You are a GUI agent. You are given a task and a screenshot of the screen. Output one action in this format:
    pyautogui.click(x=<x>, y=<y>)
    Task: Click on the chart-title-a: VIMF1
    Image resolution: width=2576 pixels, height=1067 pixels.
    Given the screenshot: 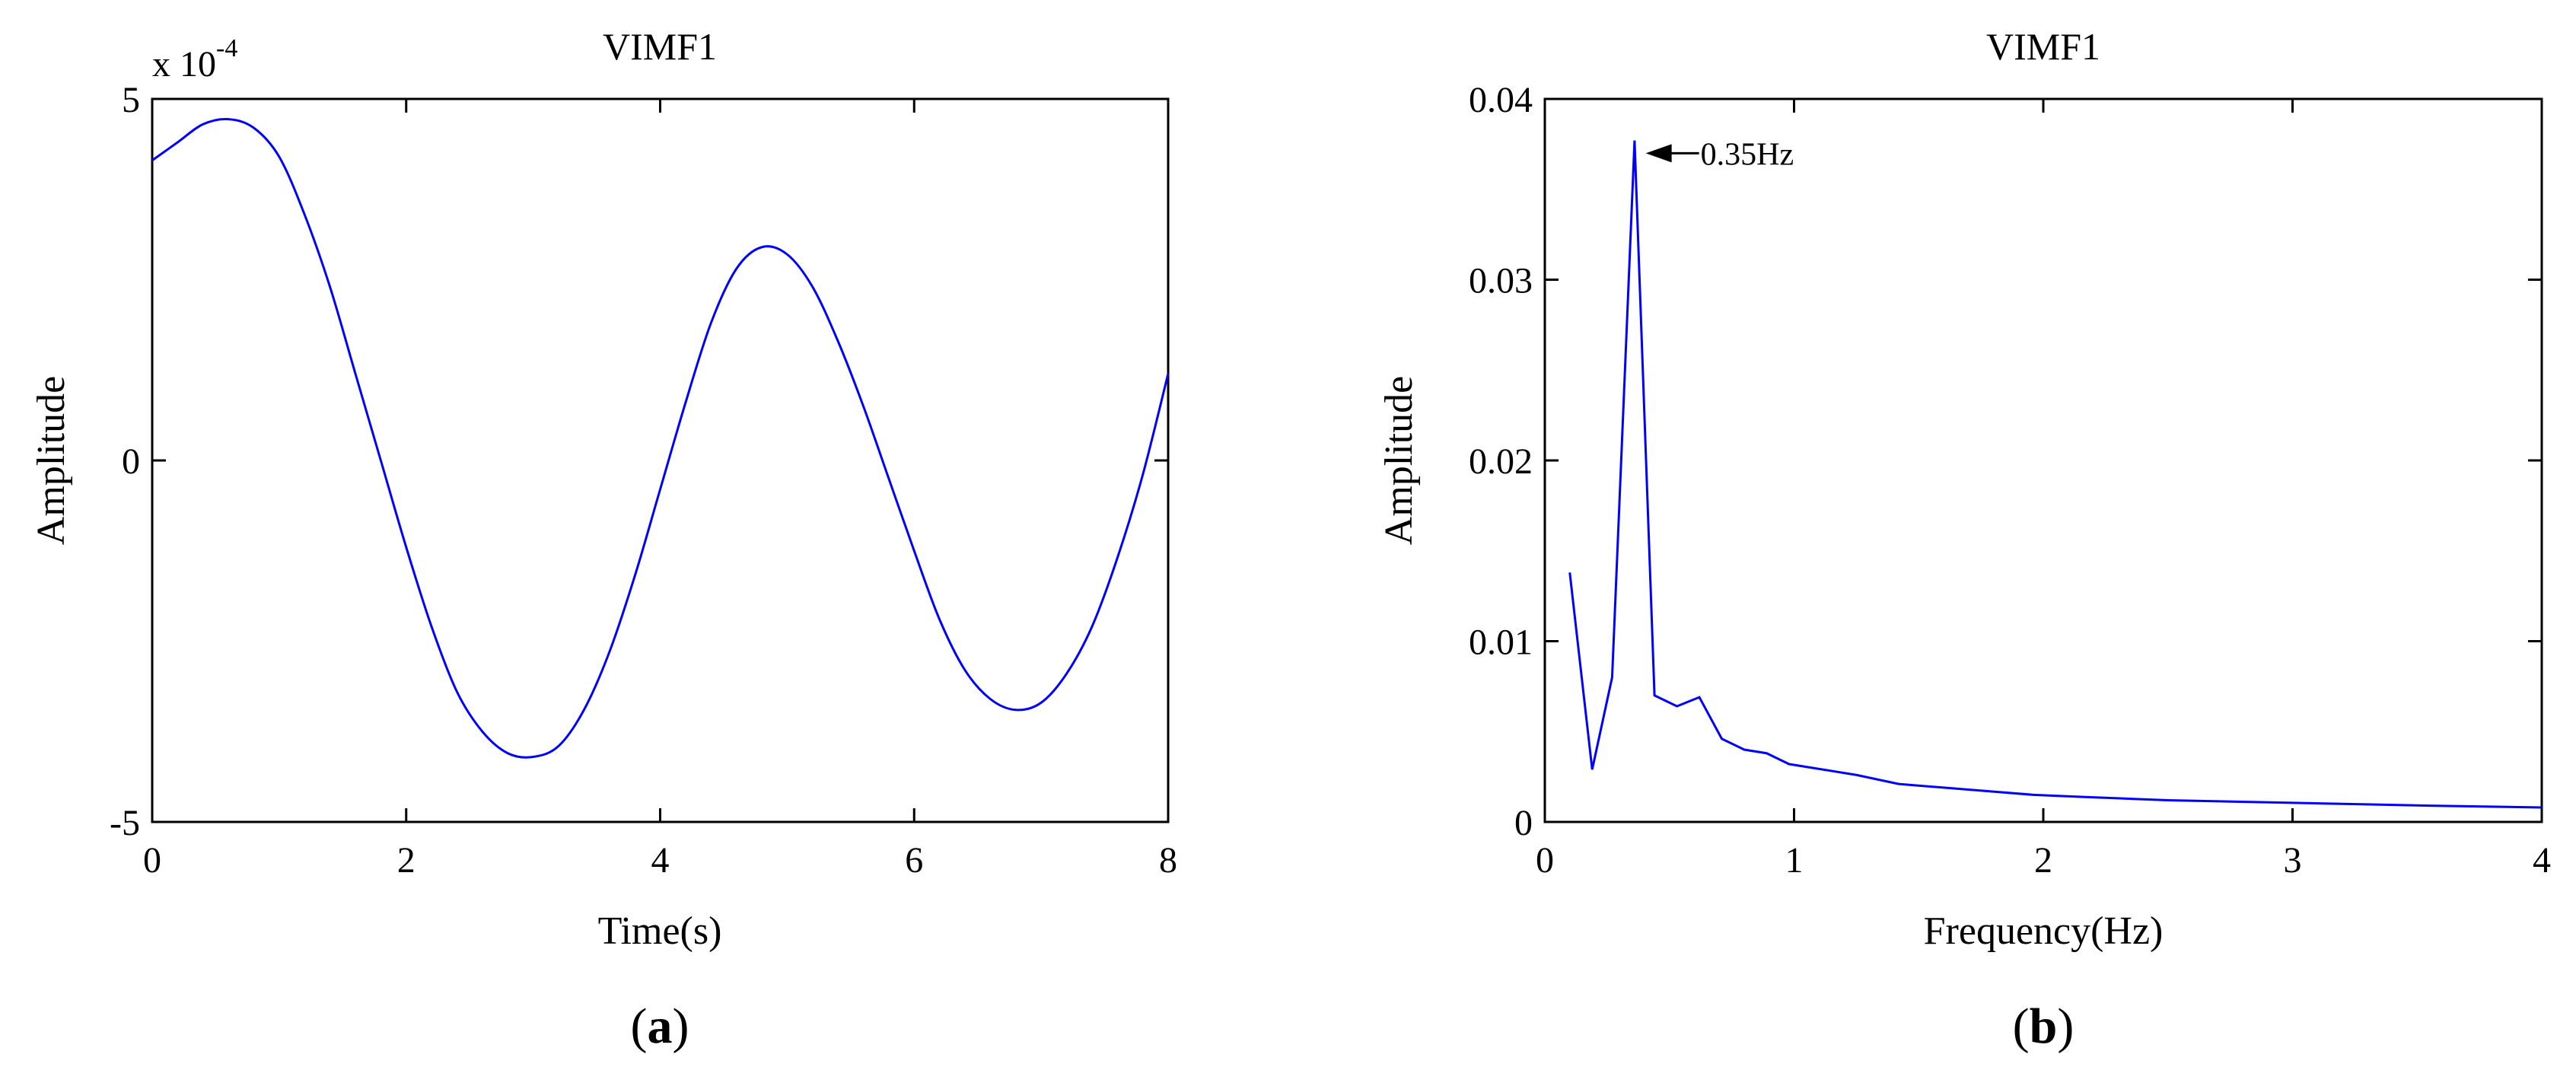 What is the action you would take?
    pyautogui.click(x=660, y=47)
    